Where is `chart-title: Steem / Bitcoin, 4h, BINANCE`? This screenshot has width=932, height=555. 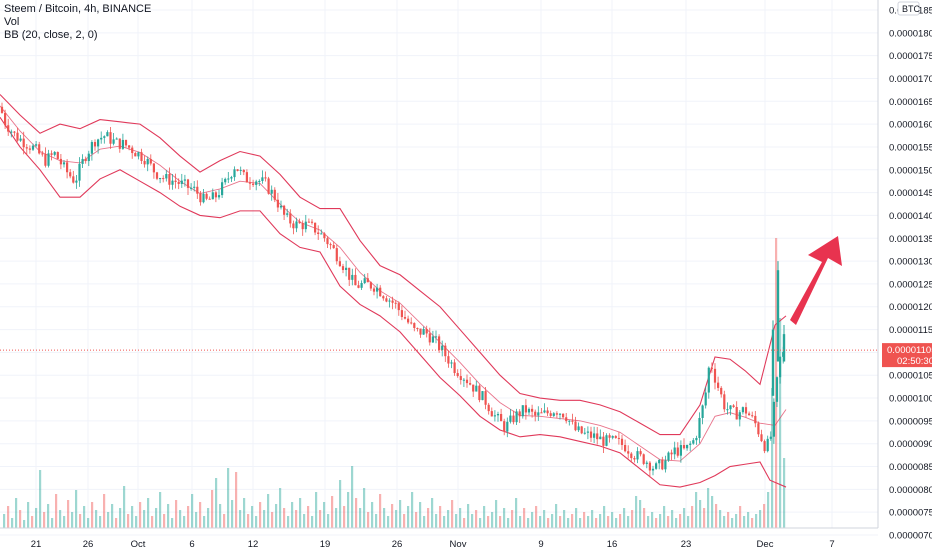
chart-title: Steem / Bitcoin, 4h, BINANCE is located at coordinates (78, 9).